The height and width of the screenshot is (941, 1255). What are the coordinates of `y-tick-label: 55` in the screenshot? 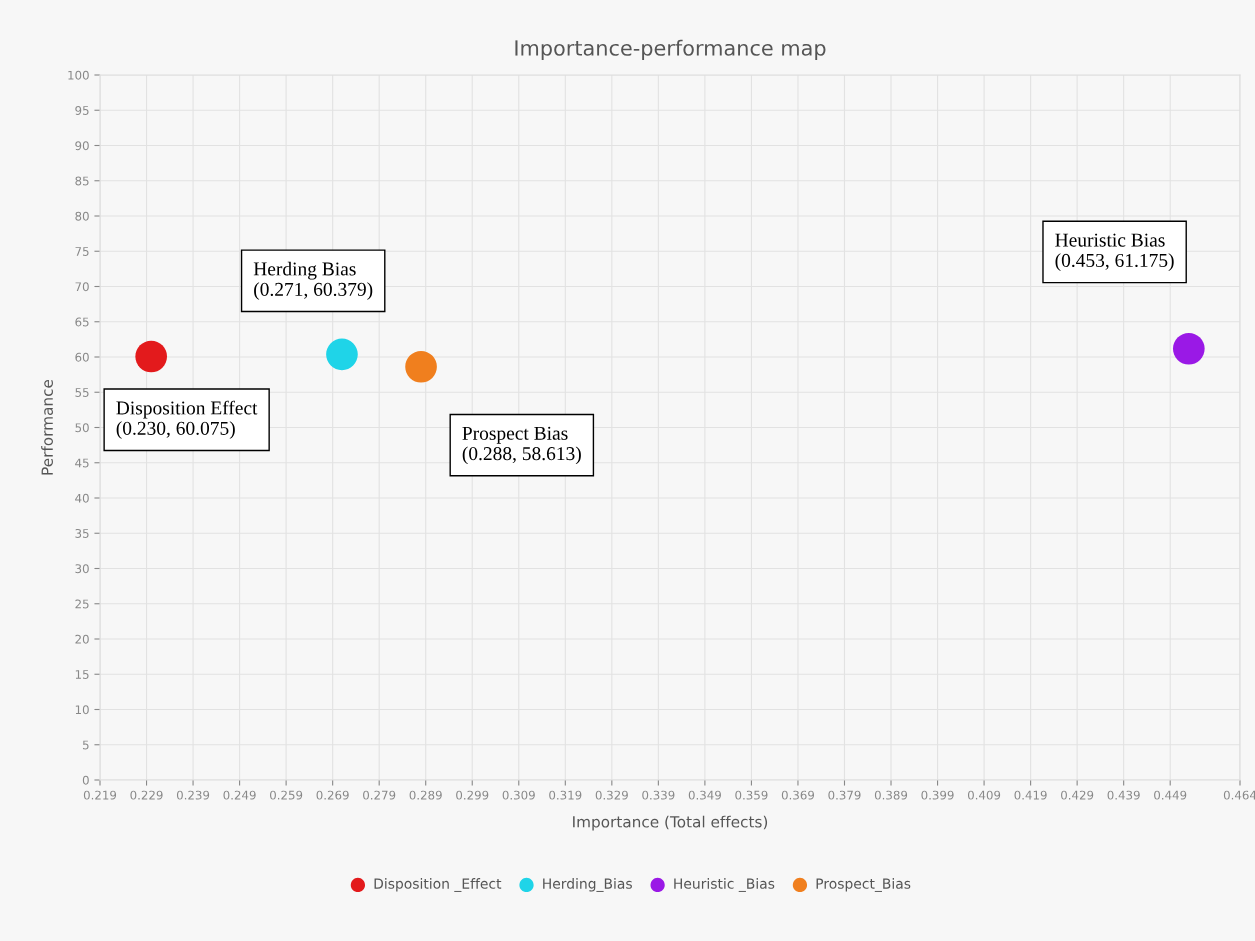 It's located at (82, 392).